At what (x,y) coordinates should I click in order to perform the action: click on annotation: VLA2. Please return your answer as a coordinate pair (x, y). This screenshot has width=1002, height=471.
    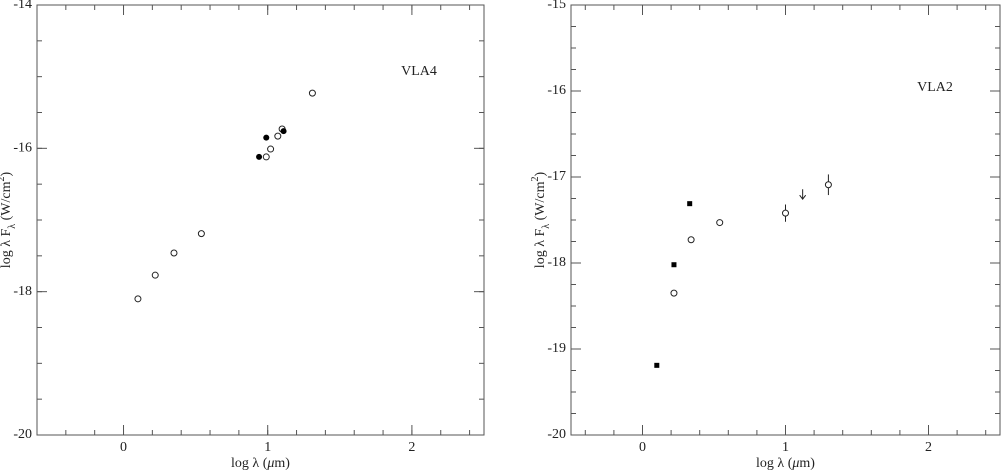
    Looking at the image, I should click on (935, 87).